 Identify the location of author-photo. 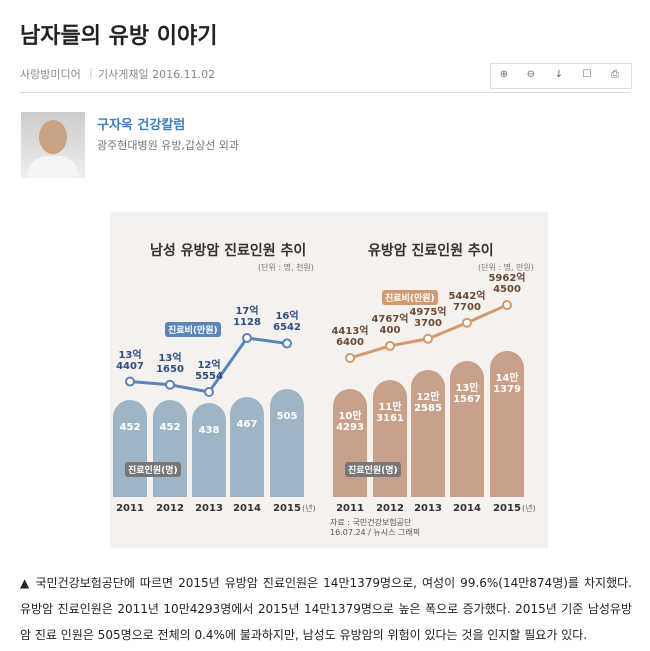
(53, 145).